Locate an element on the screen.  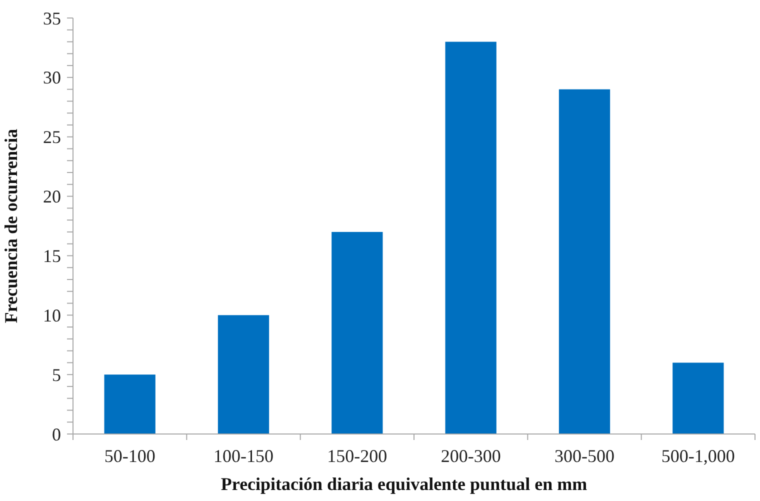
y-tick-label: 20 is located at coordinates (52, 196).